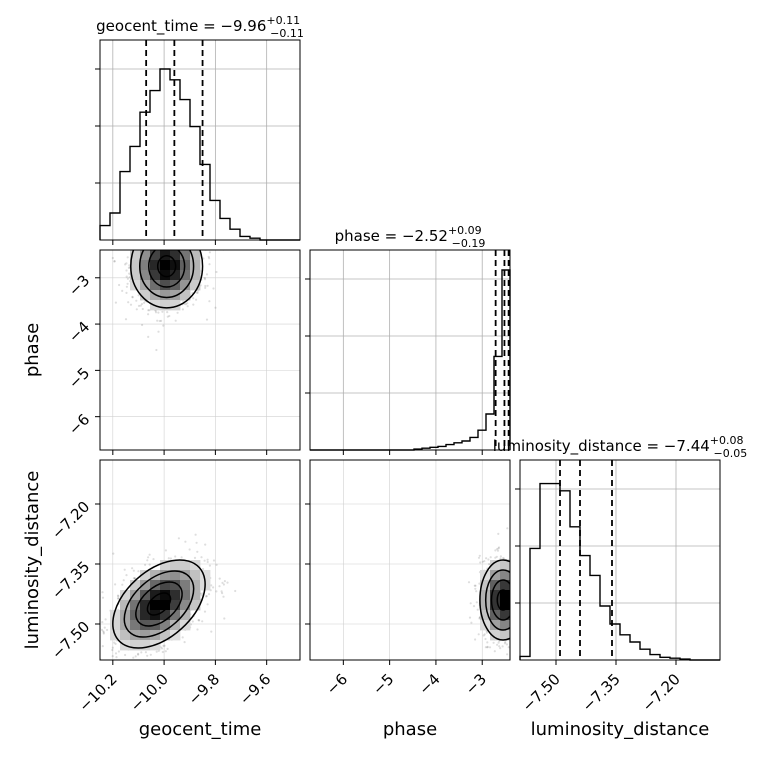 Image resolution: width=760 pixels, height=760 pixels. What do you see at coordinates (79, 424) in the screenshot?
I see `y-tick-label-phase: −6` at bounding box center [79, 424].